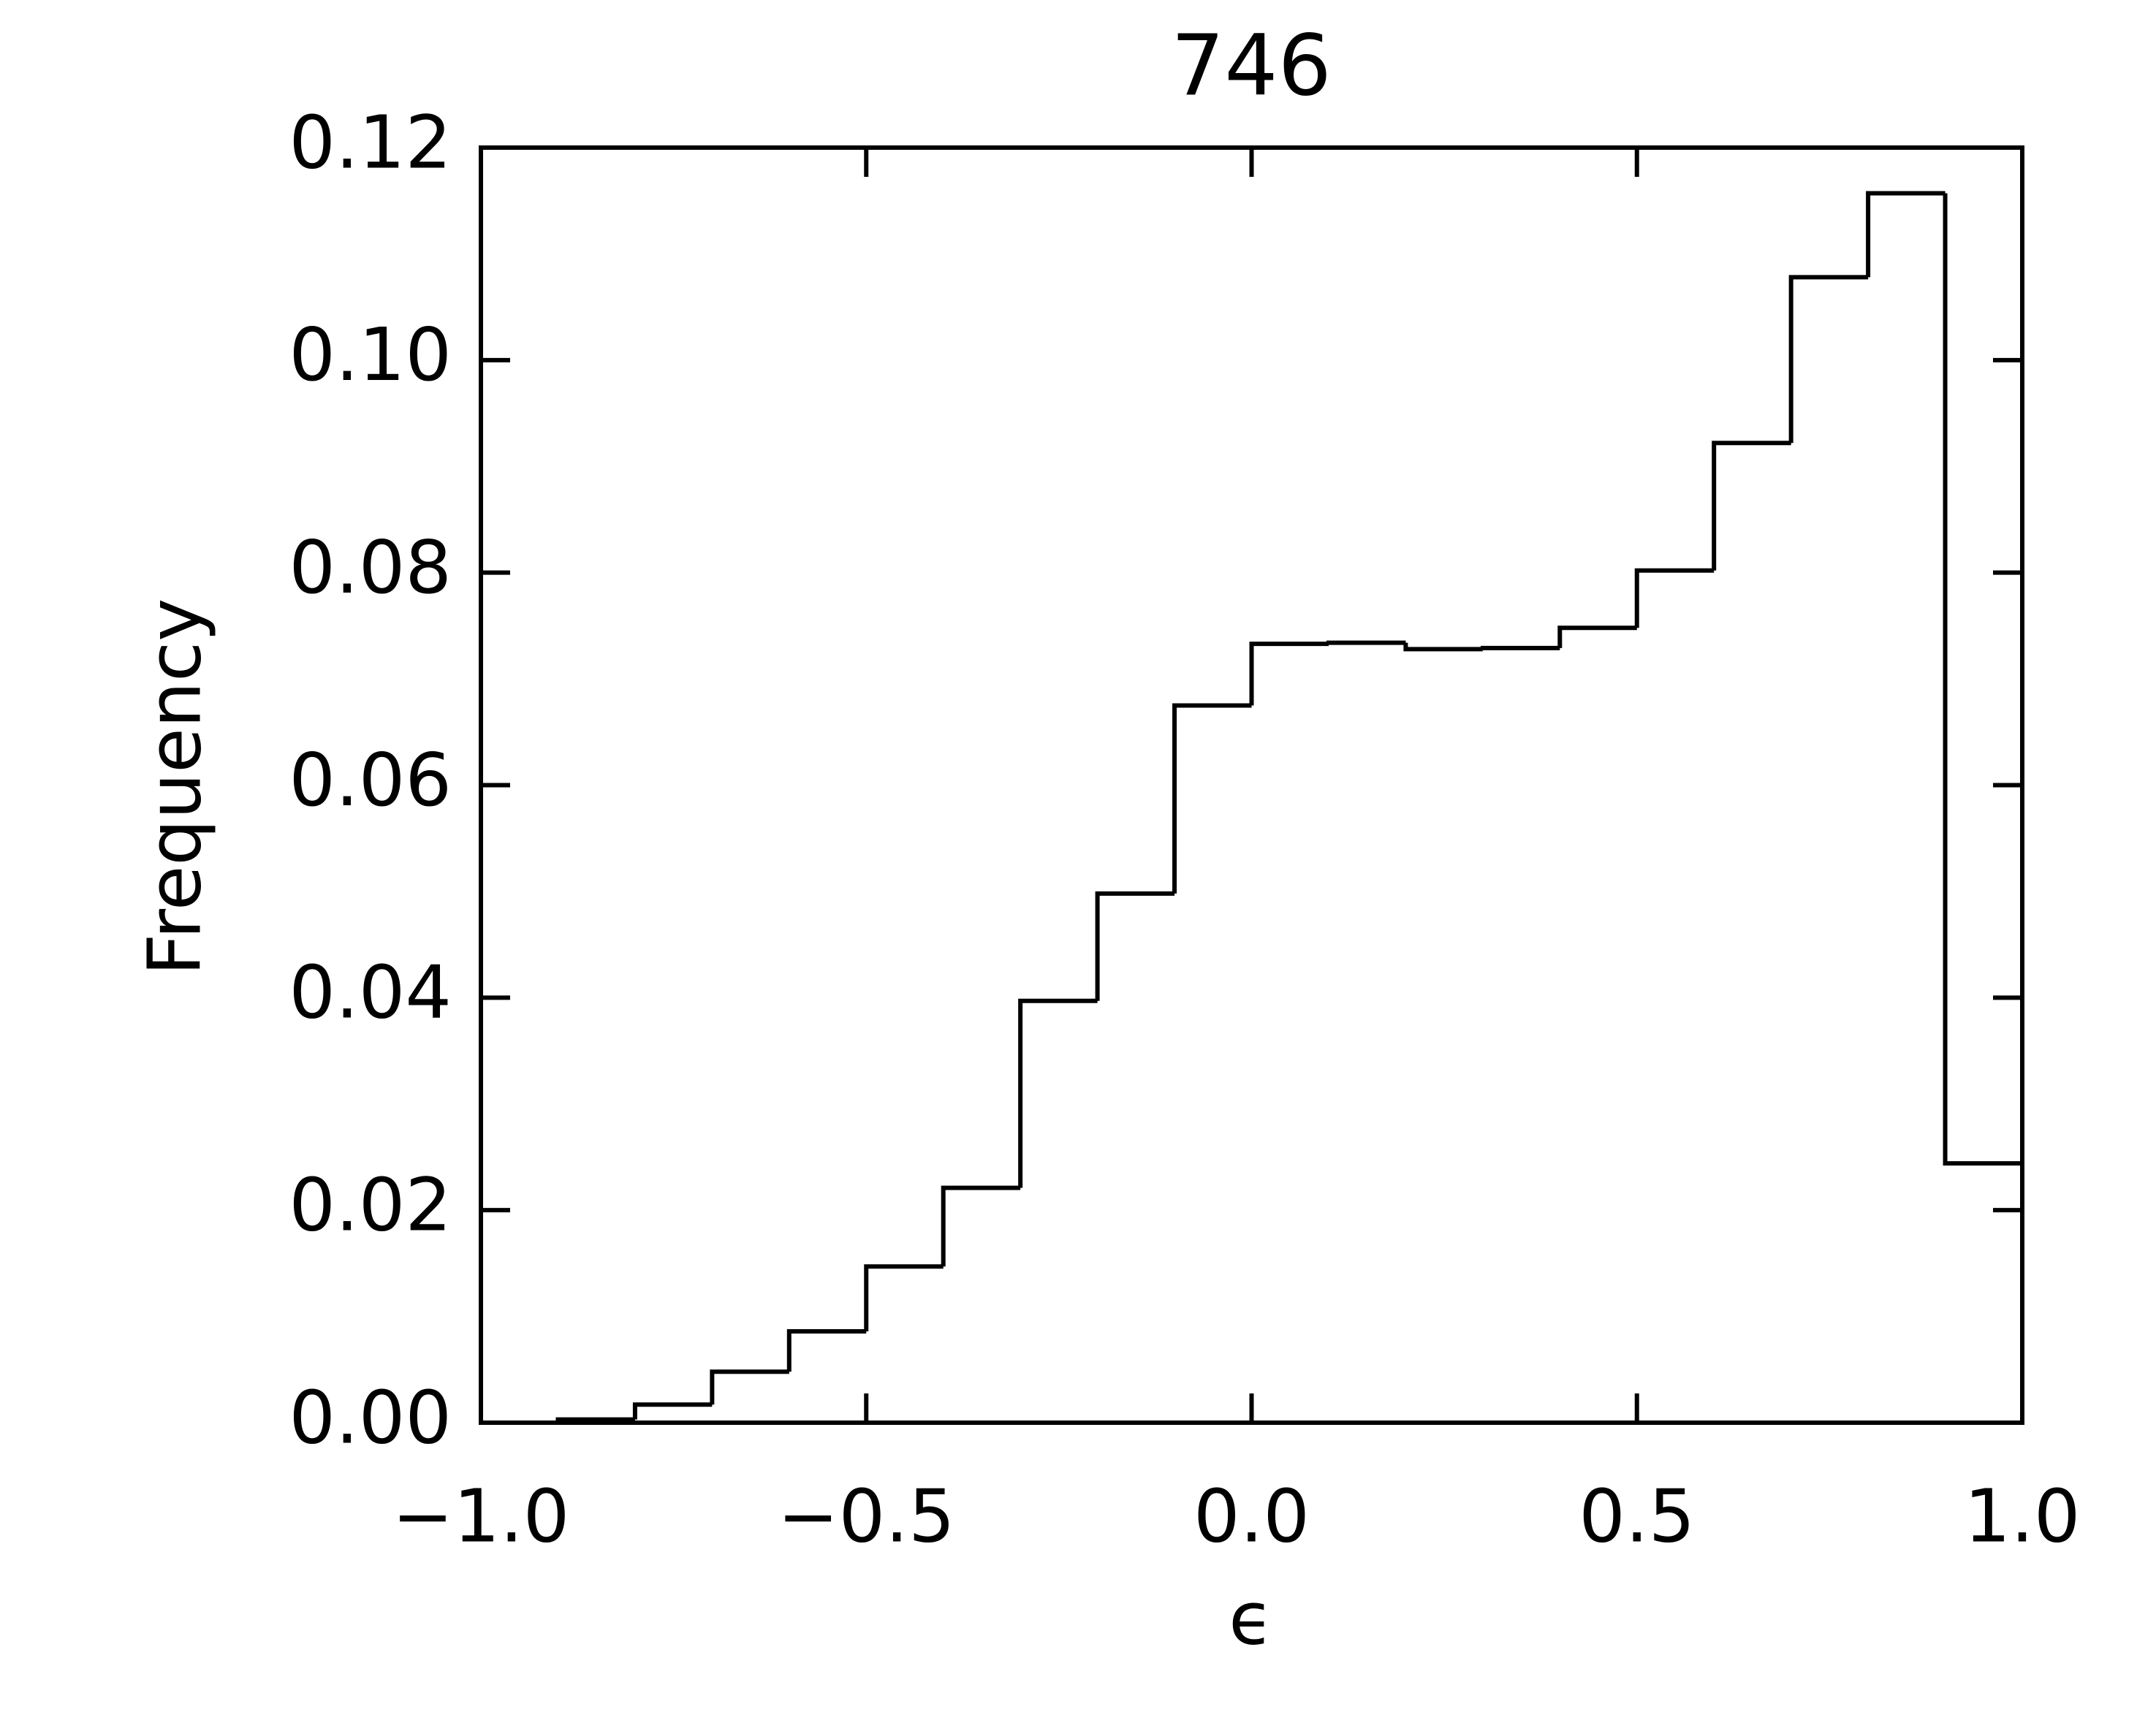 This screenshot has width=2156, height=1723. Describe the element at coordinates (371, 1205) in the screenshot. I see `y-tick-label: 0.02` at that location.